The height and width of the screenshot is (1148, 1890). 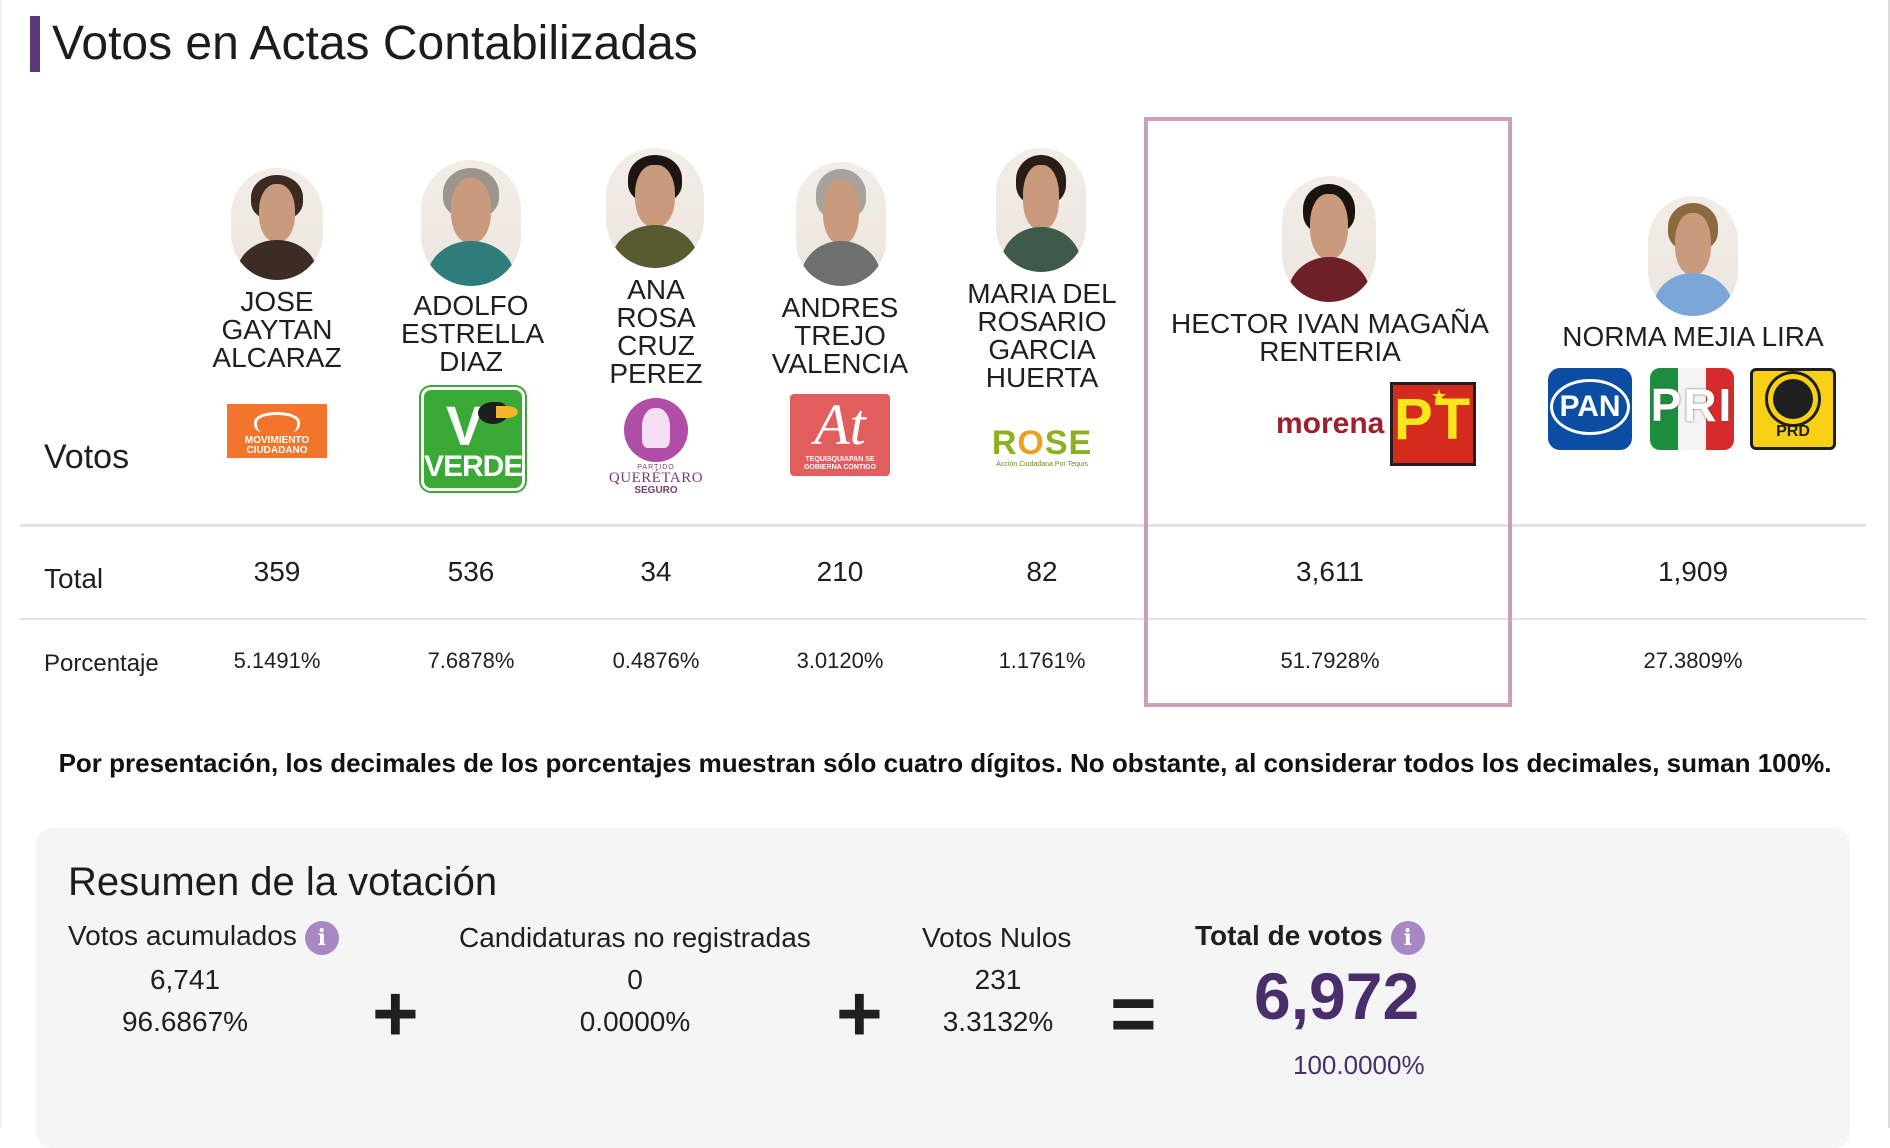 I want to click on leading-candidate-highlight, so click(x=1328, y=412).